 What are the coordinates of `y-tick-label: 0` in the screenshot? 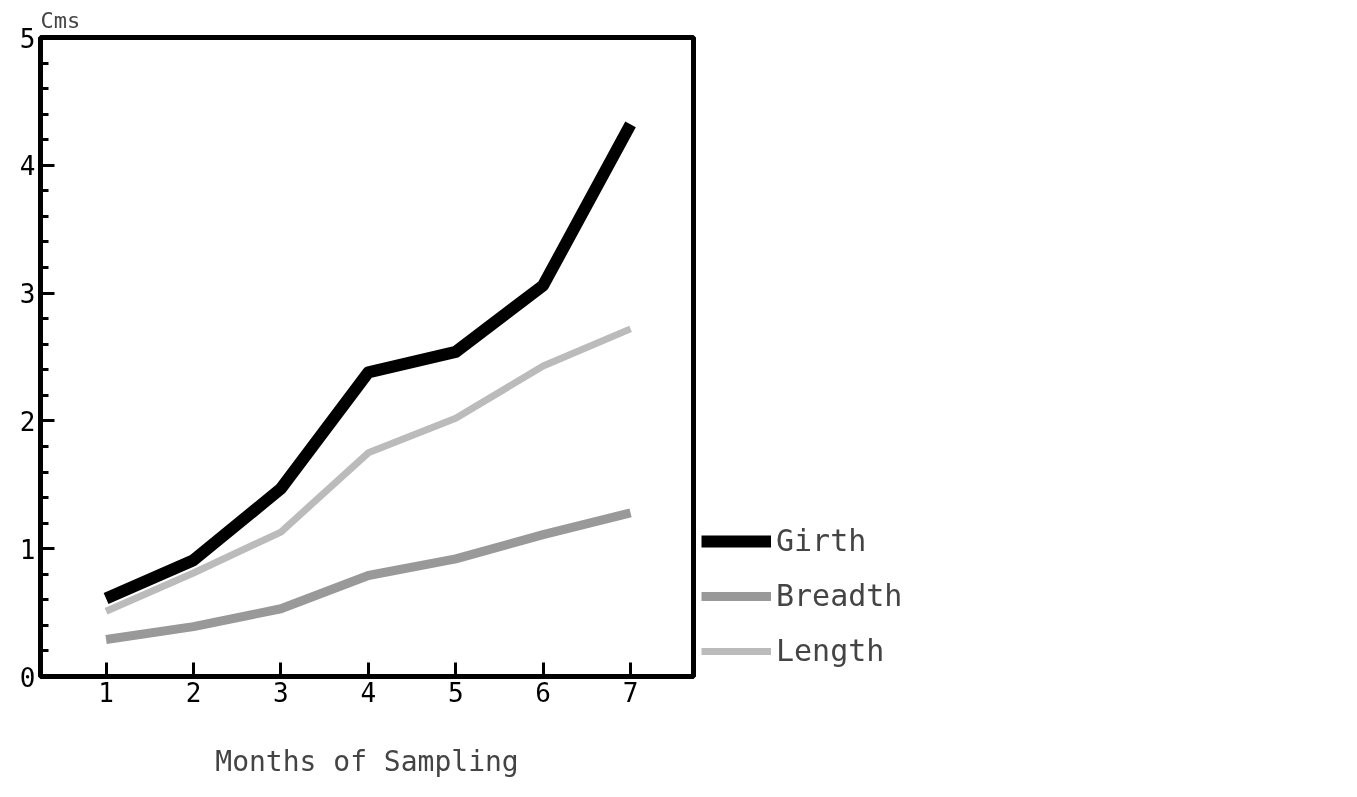 It's located at (27, 677).